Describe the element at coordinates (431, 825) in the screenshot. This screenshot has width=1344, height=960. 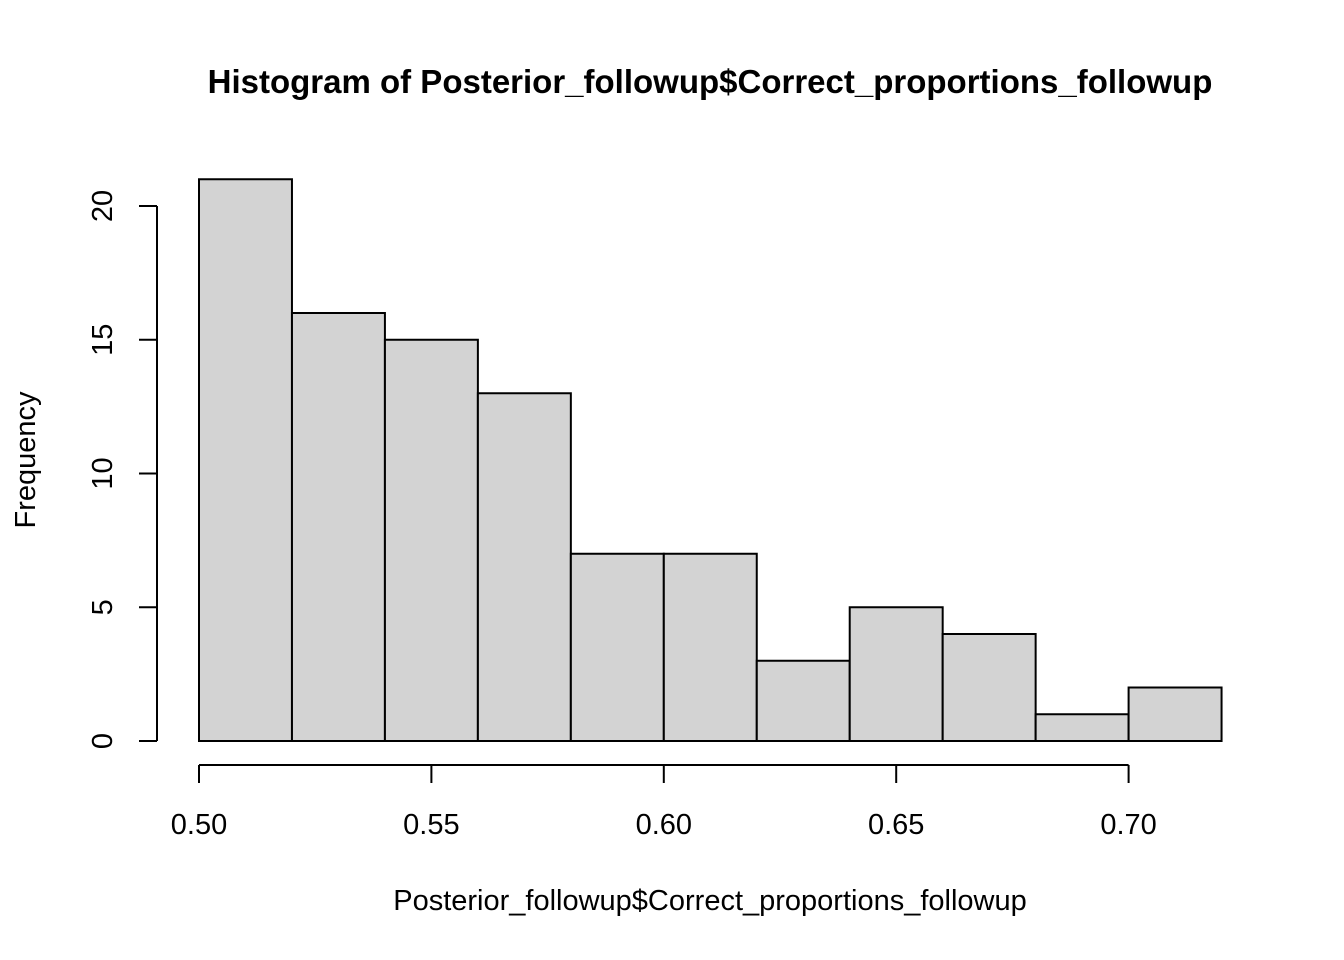
I see `x-tick-label-1: 0.55` at that location.